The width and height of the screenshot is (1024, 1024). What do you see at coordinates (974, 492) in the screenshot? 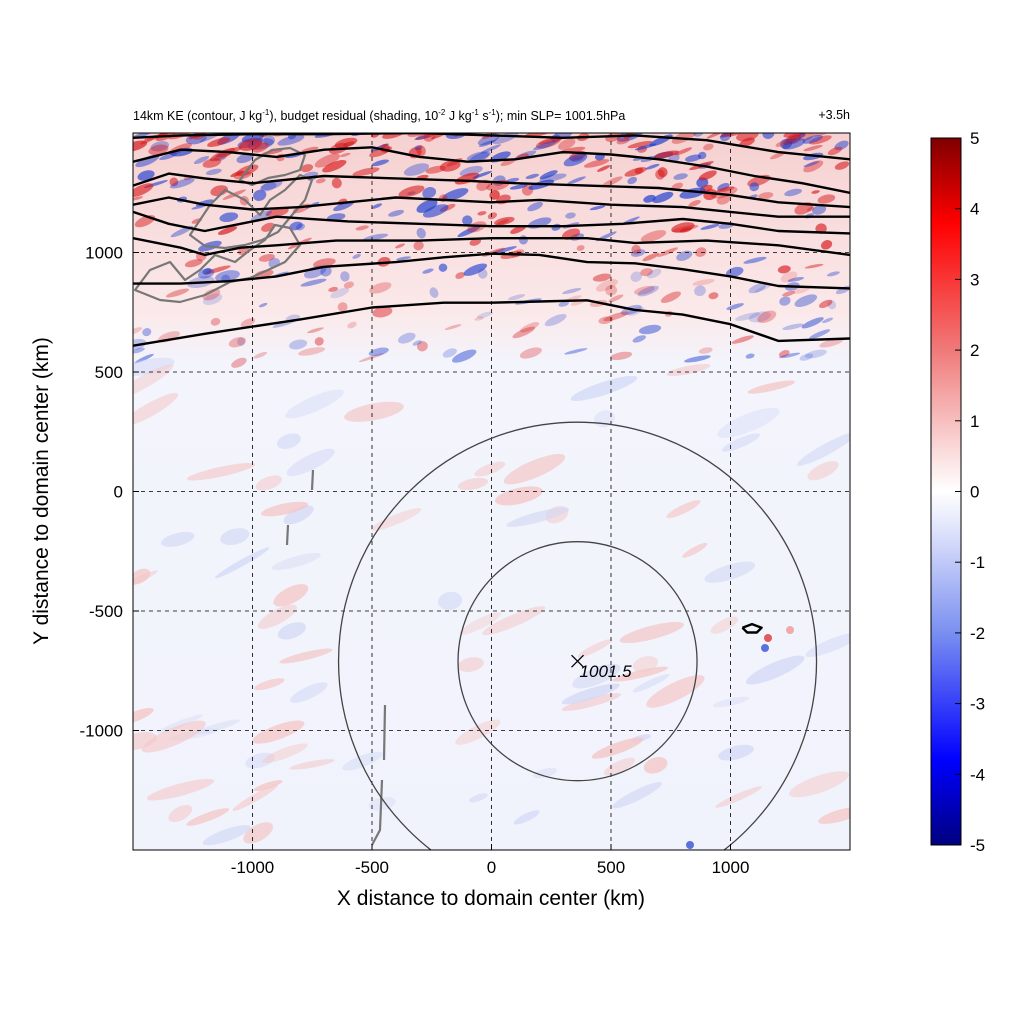
I see `colorbar-tick-label: 0` at bounding box center [974, 492].